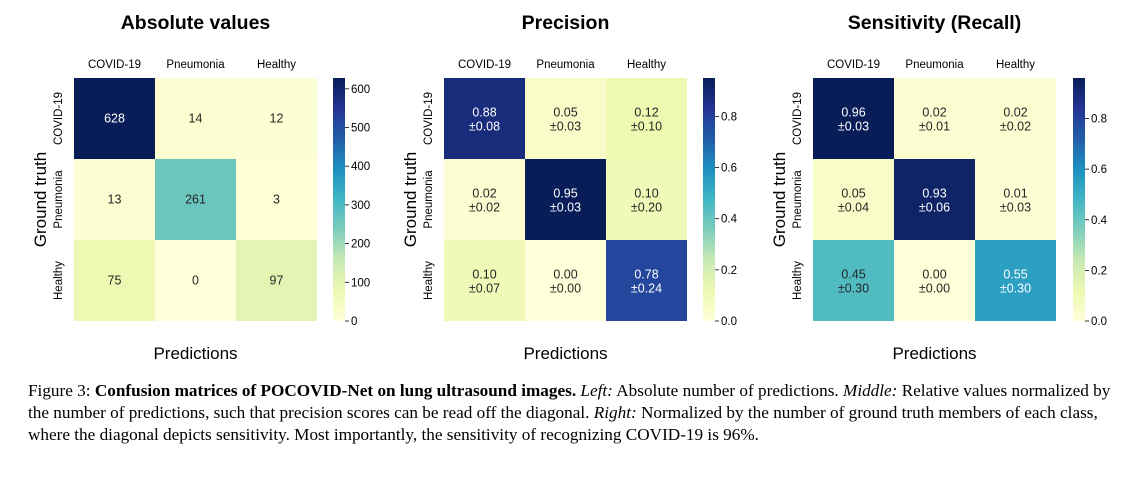 This screenshot has width=1146, height=493. What do you see at coordinates (1015, 275) in the screenshot?
I see `cell-value-label: 0.55` at bounding box center [1015, 275].